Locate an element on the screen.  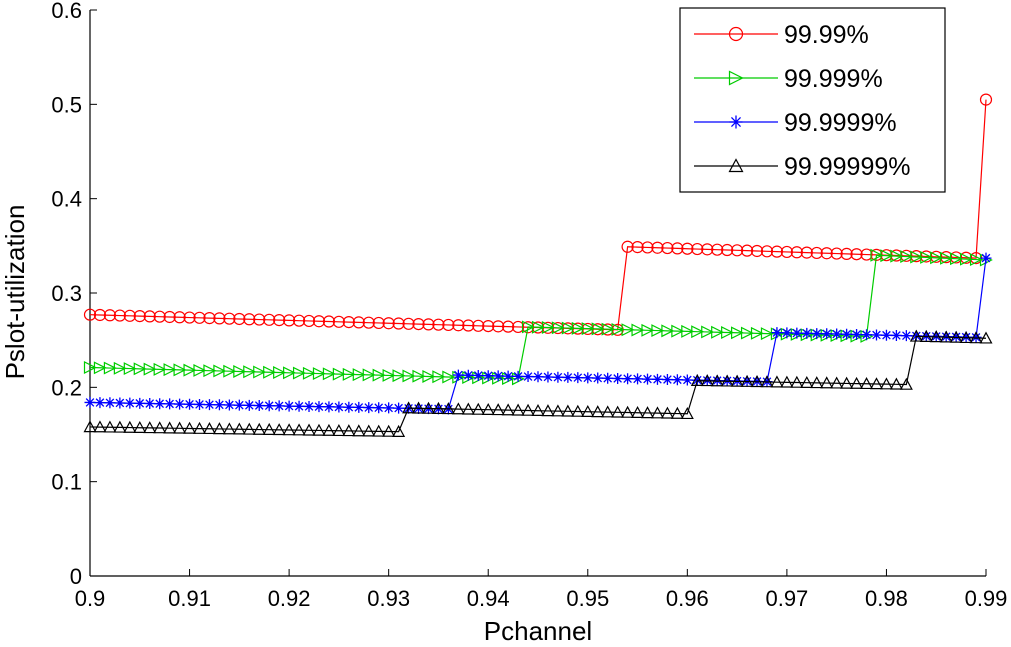
x-tick-label: 0.99 is located at coordinates (986, 598).